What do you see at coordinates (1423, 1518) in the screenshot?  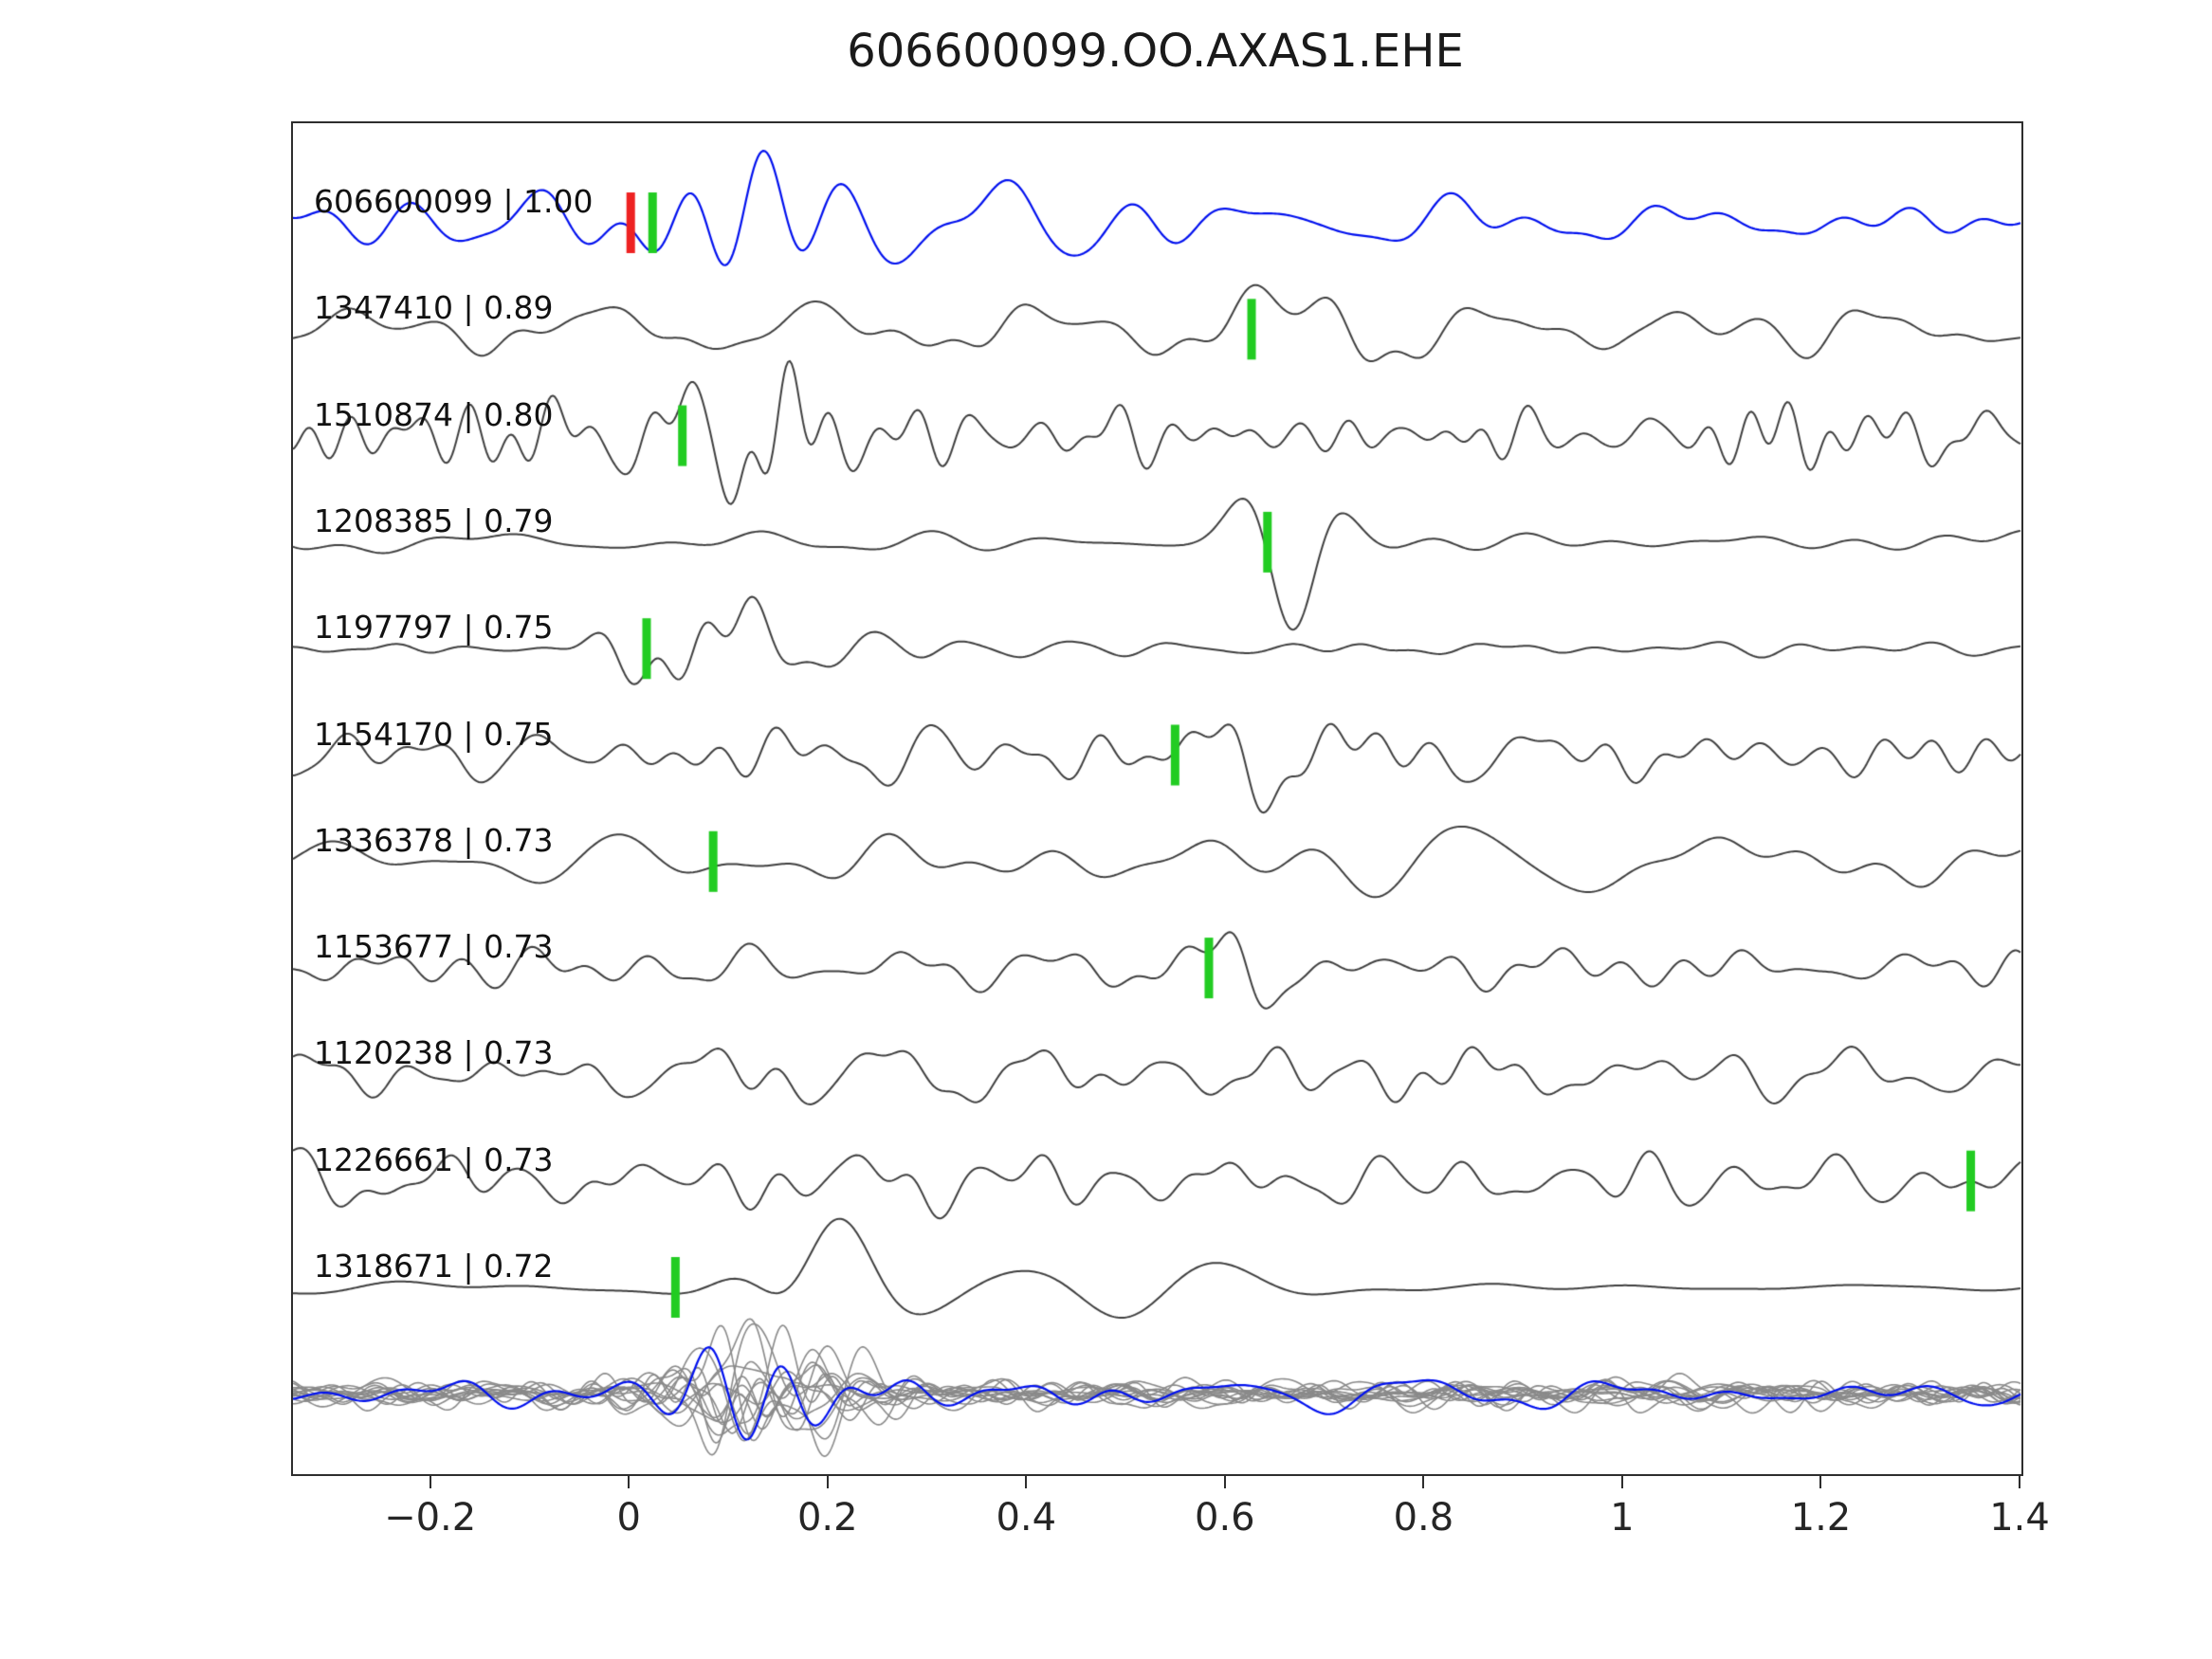 I see `x-tick-label: 0.8` at bounding box center [1423, 1518].